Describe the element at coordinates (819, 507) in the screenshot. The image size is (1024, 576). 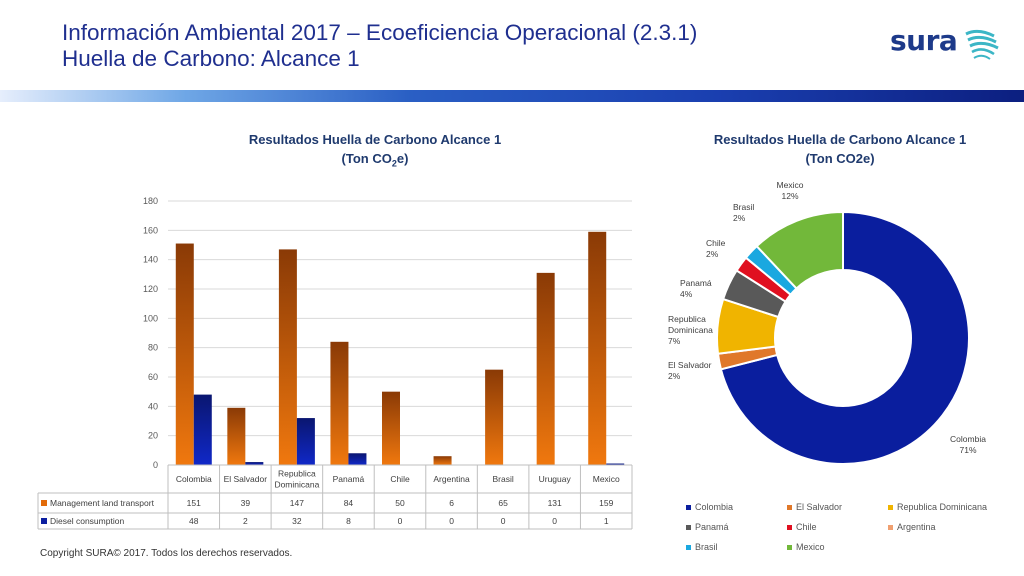
I see `legend-label: El Salvador` at that location.